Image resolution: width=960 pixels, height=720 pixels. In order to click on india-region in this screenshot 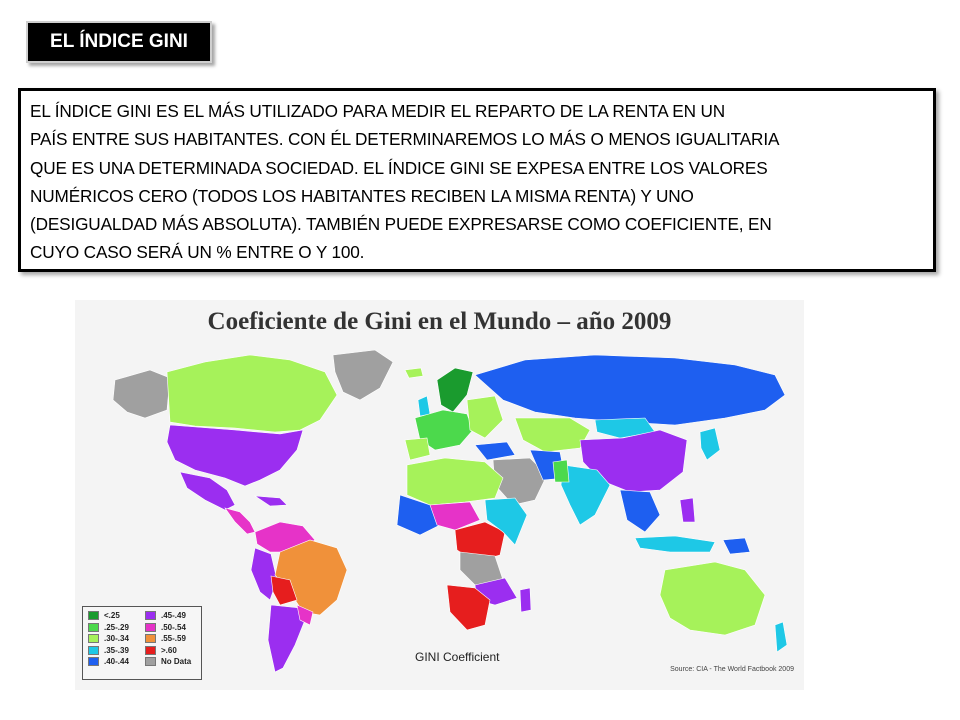, I will do `click(585, 495)`.